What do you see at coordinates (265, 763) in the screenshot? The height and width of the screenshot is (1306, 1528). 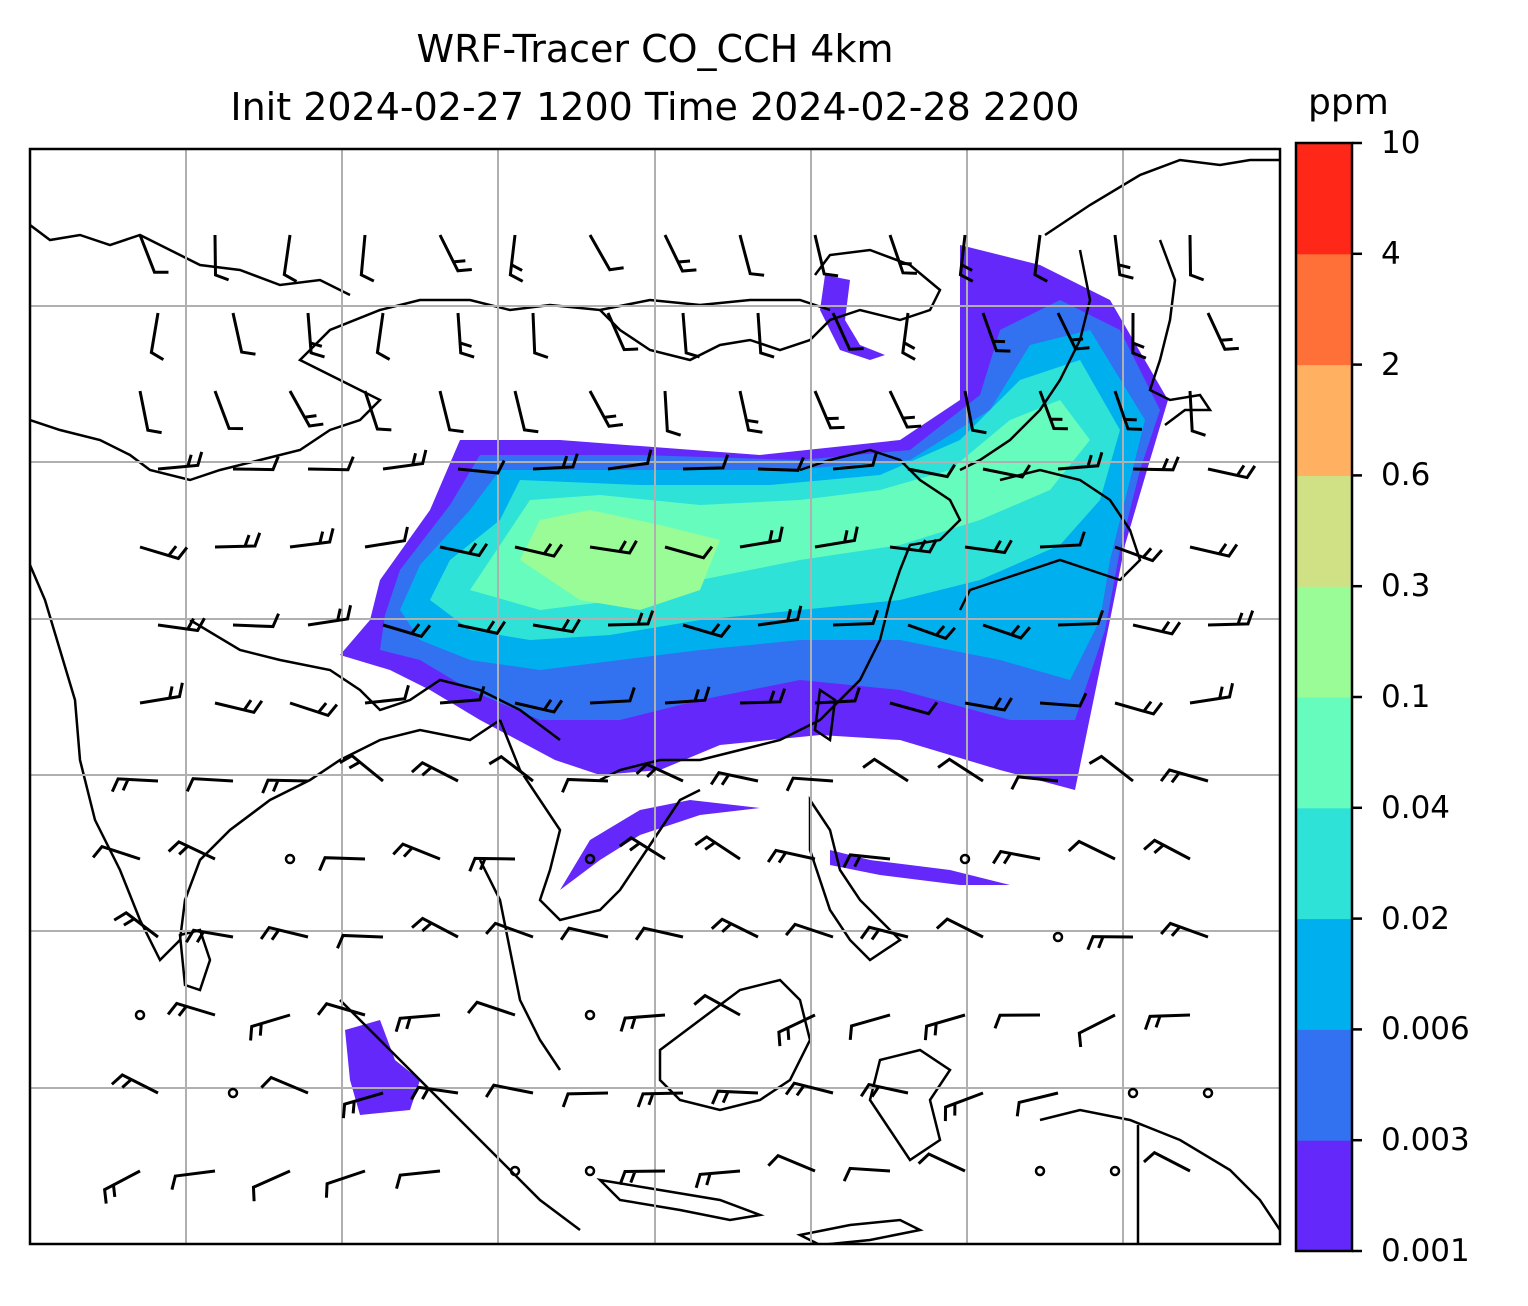 I see `coastline-india` at bounding box center [265, 763].